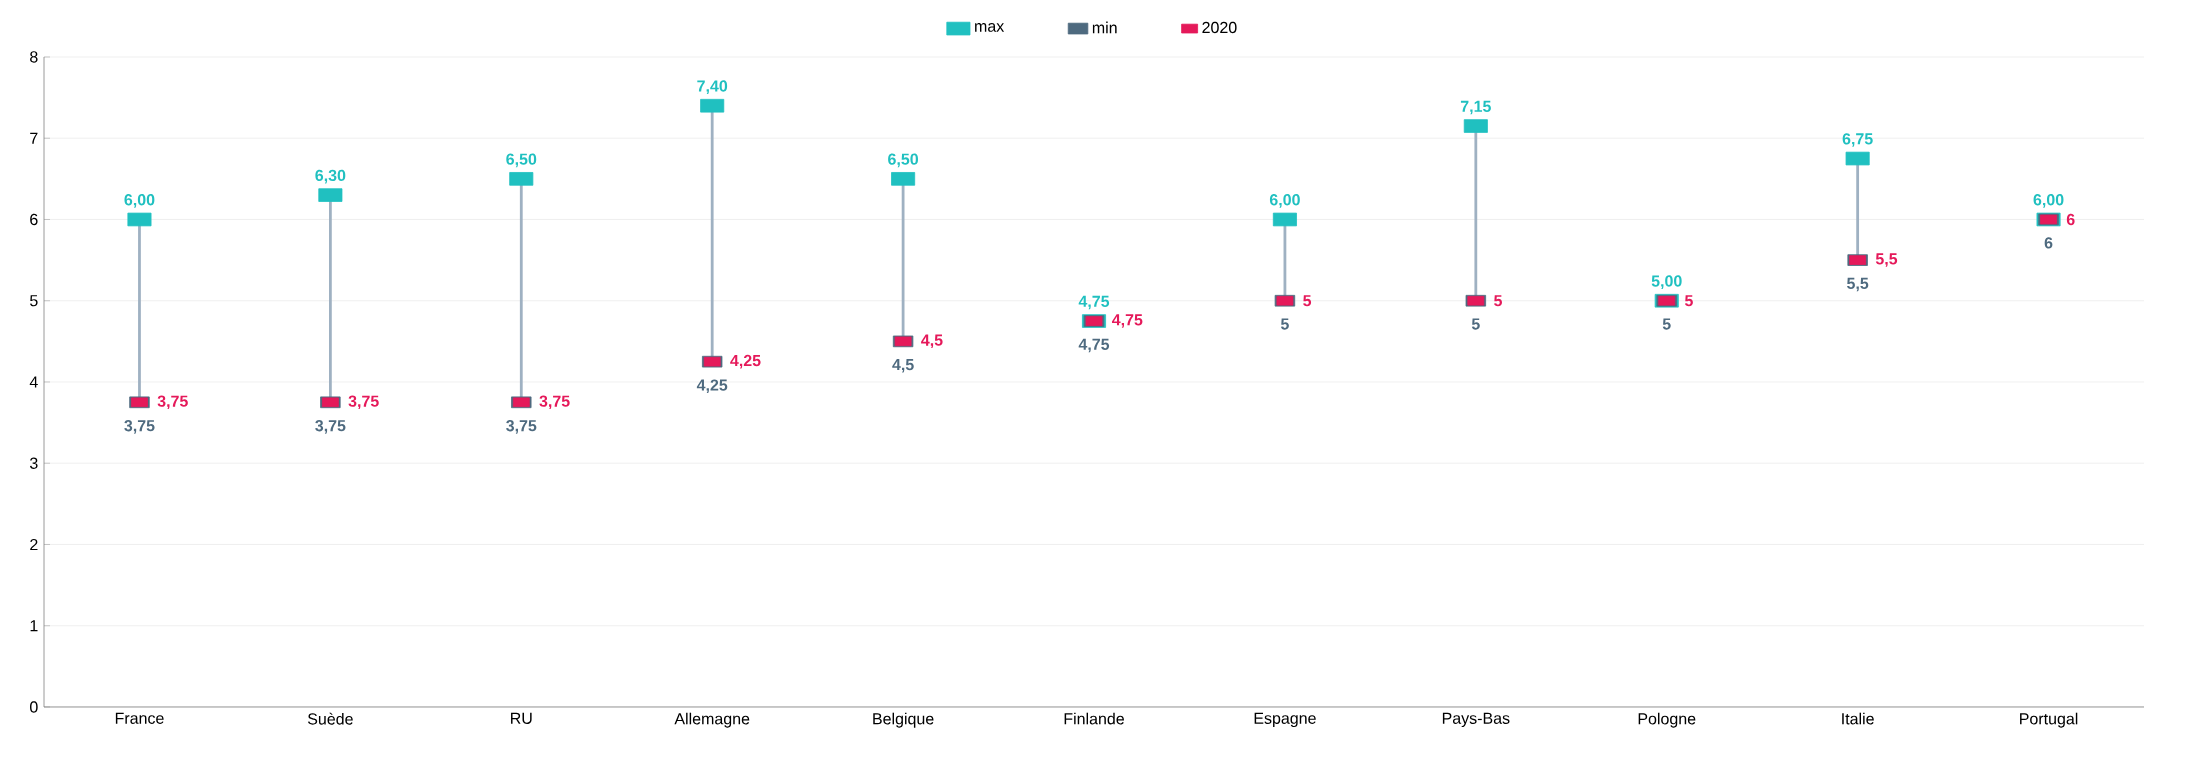  Describe the element at coordinates (34, 707) in the screenshot. I see `y-tick-label: 0` at that location.